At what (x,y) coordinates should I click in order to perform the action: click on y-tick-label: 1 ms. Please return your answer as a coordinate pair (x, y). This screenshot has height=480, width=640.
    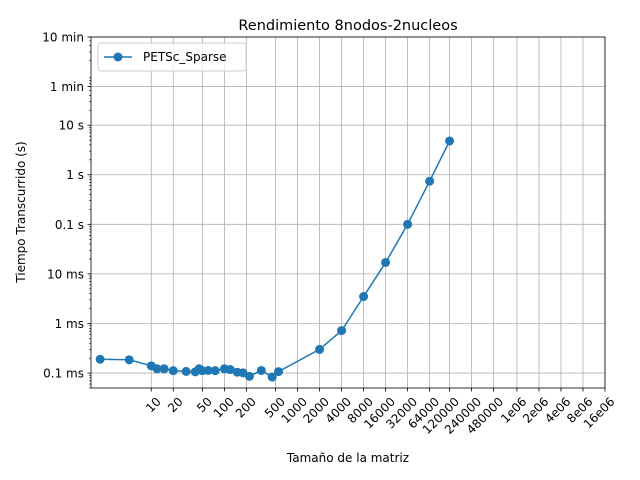
    Looking at the image, I should click on (69, 324).